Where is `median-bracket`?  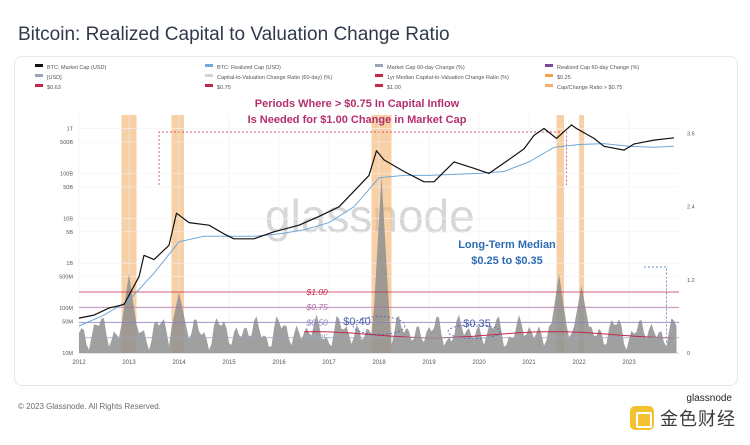 median-bracket is located at coordinates (655, 304).